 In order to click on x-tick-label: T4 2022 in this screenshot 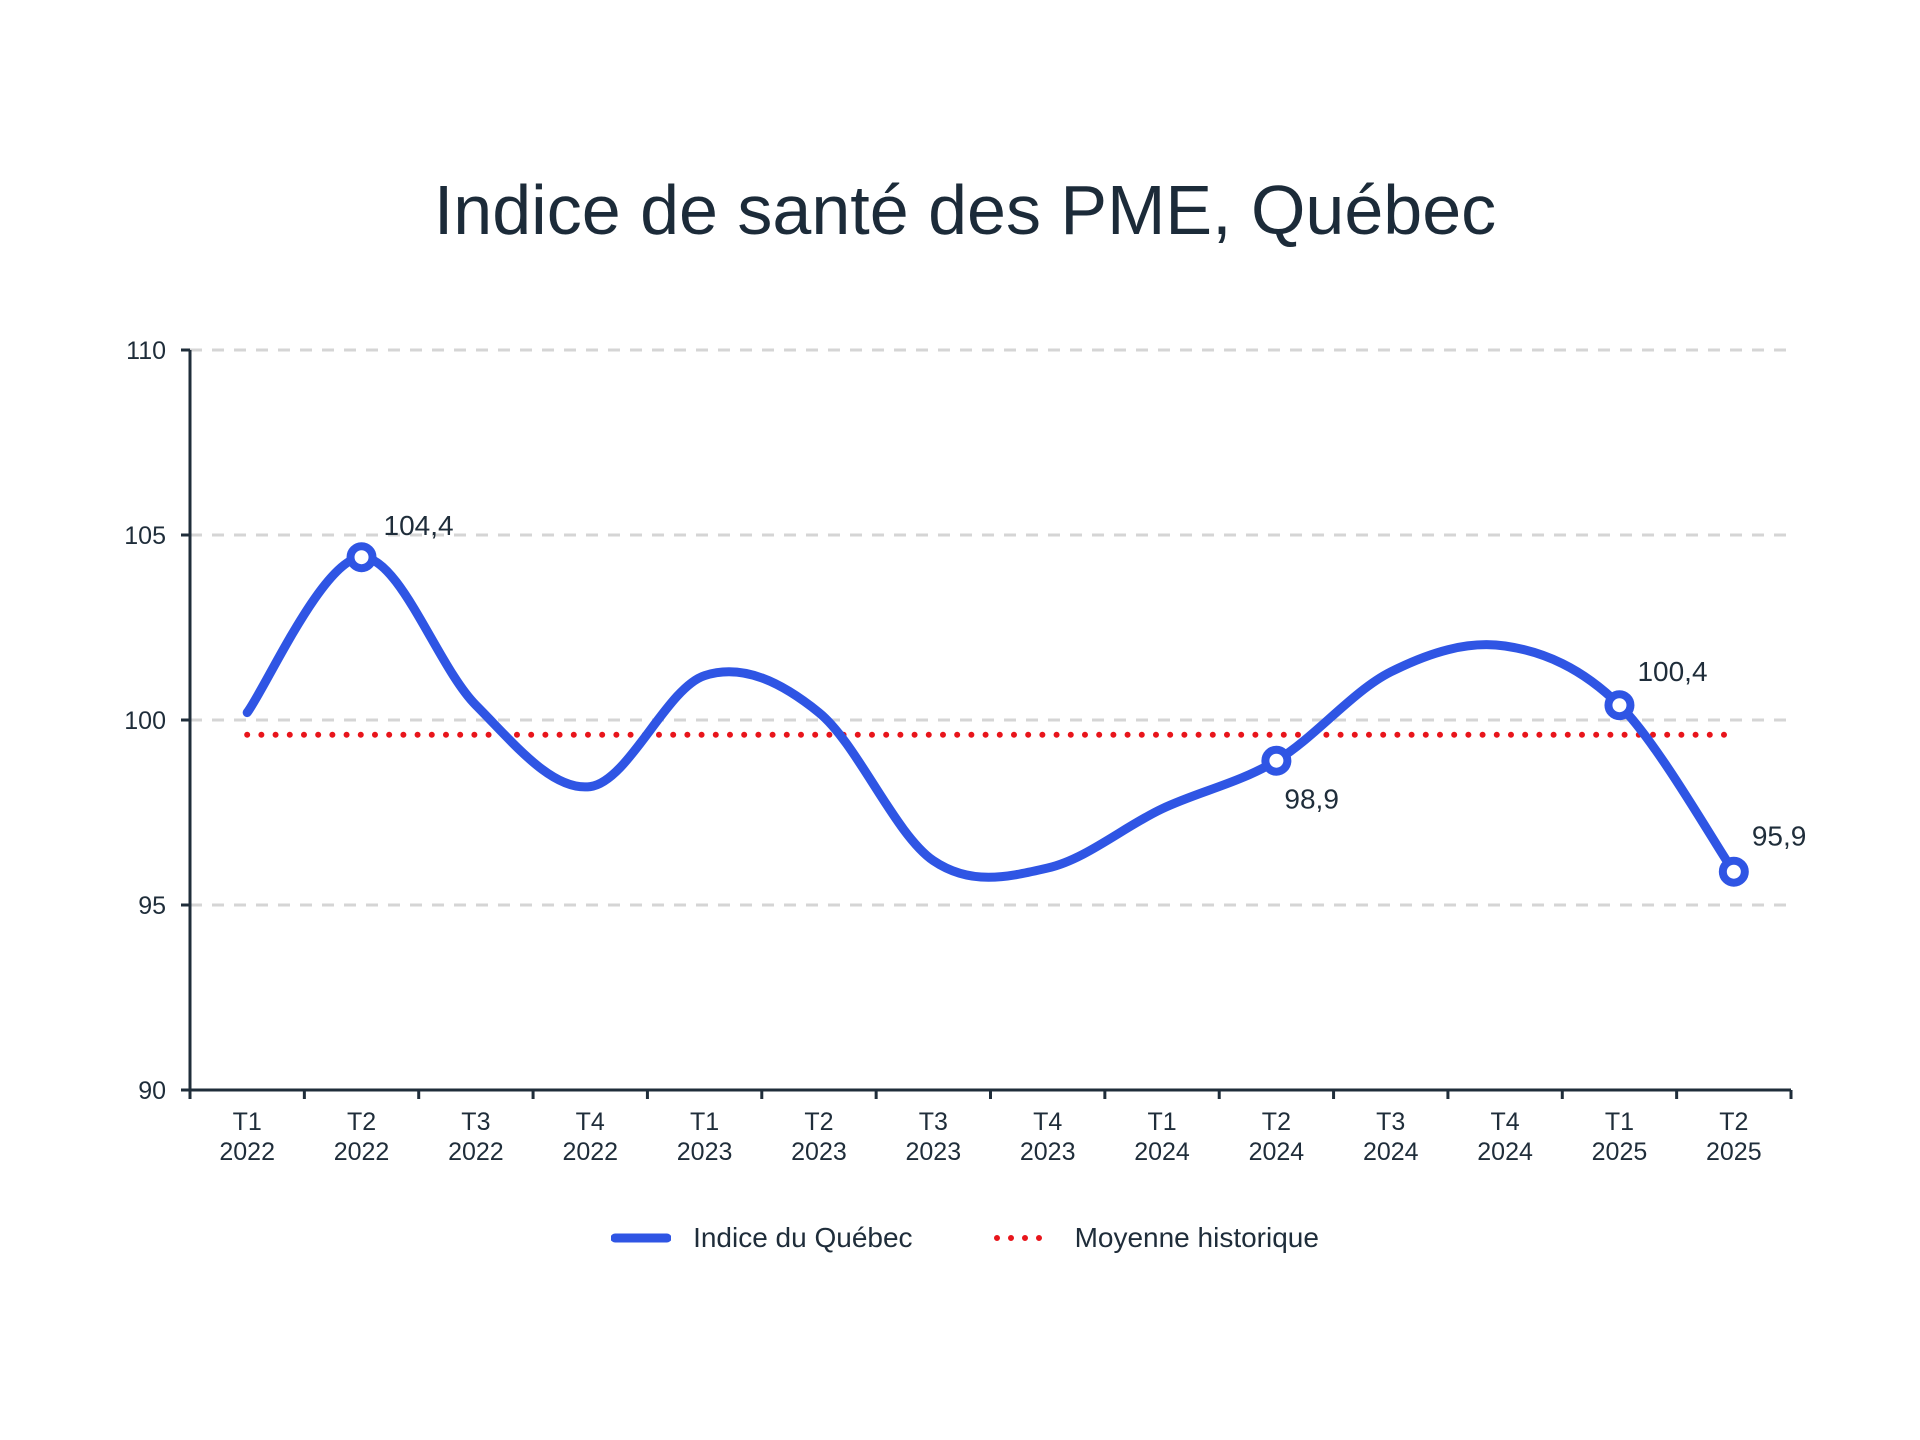, I will do `click(590, 1137)`.